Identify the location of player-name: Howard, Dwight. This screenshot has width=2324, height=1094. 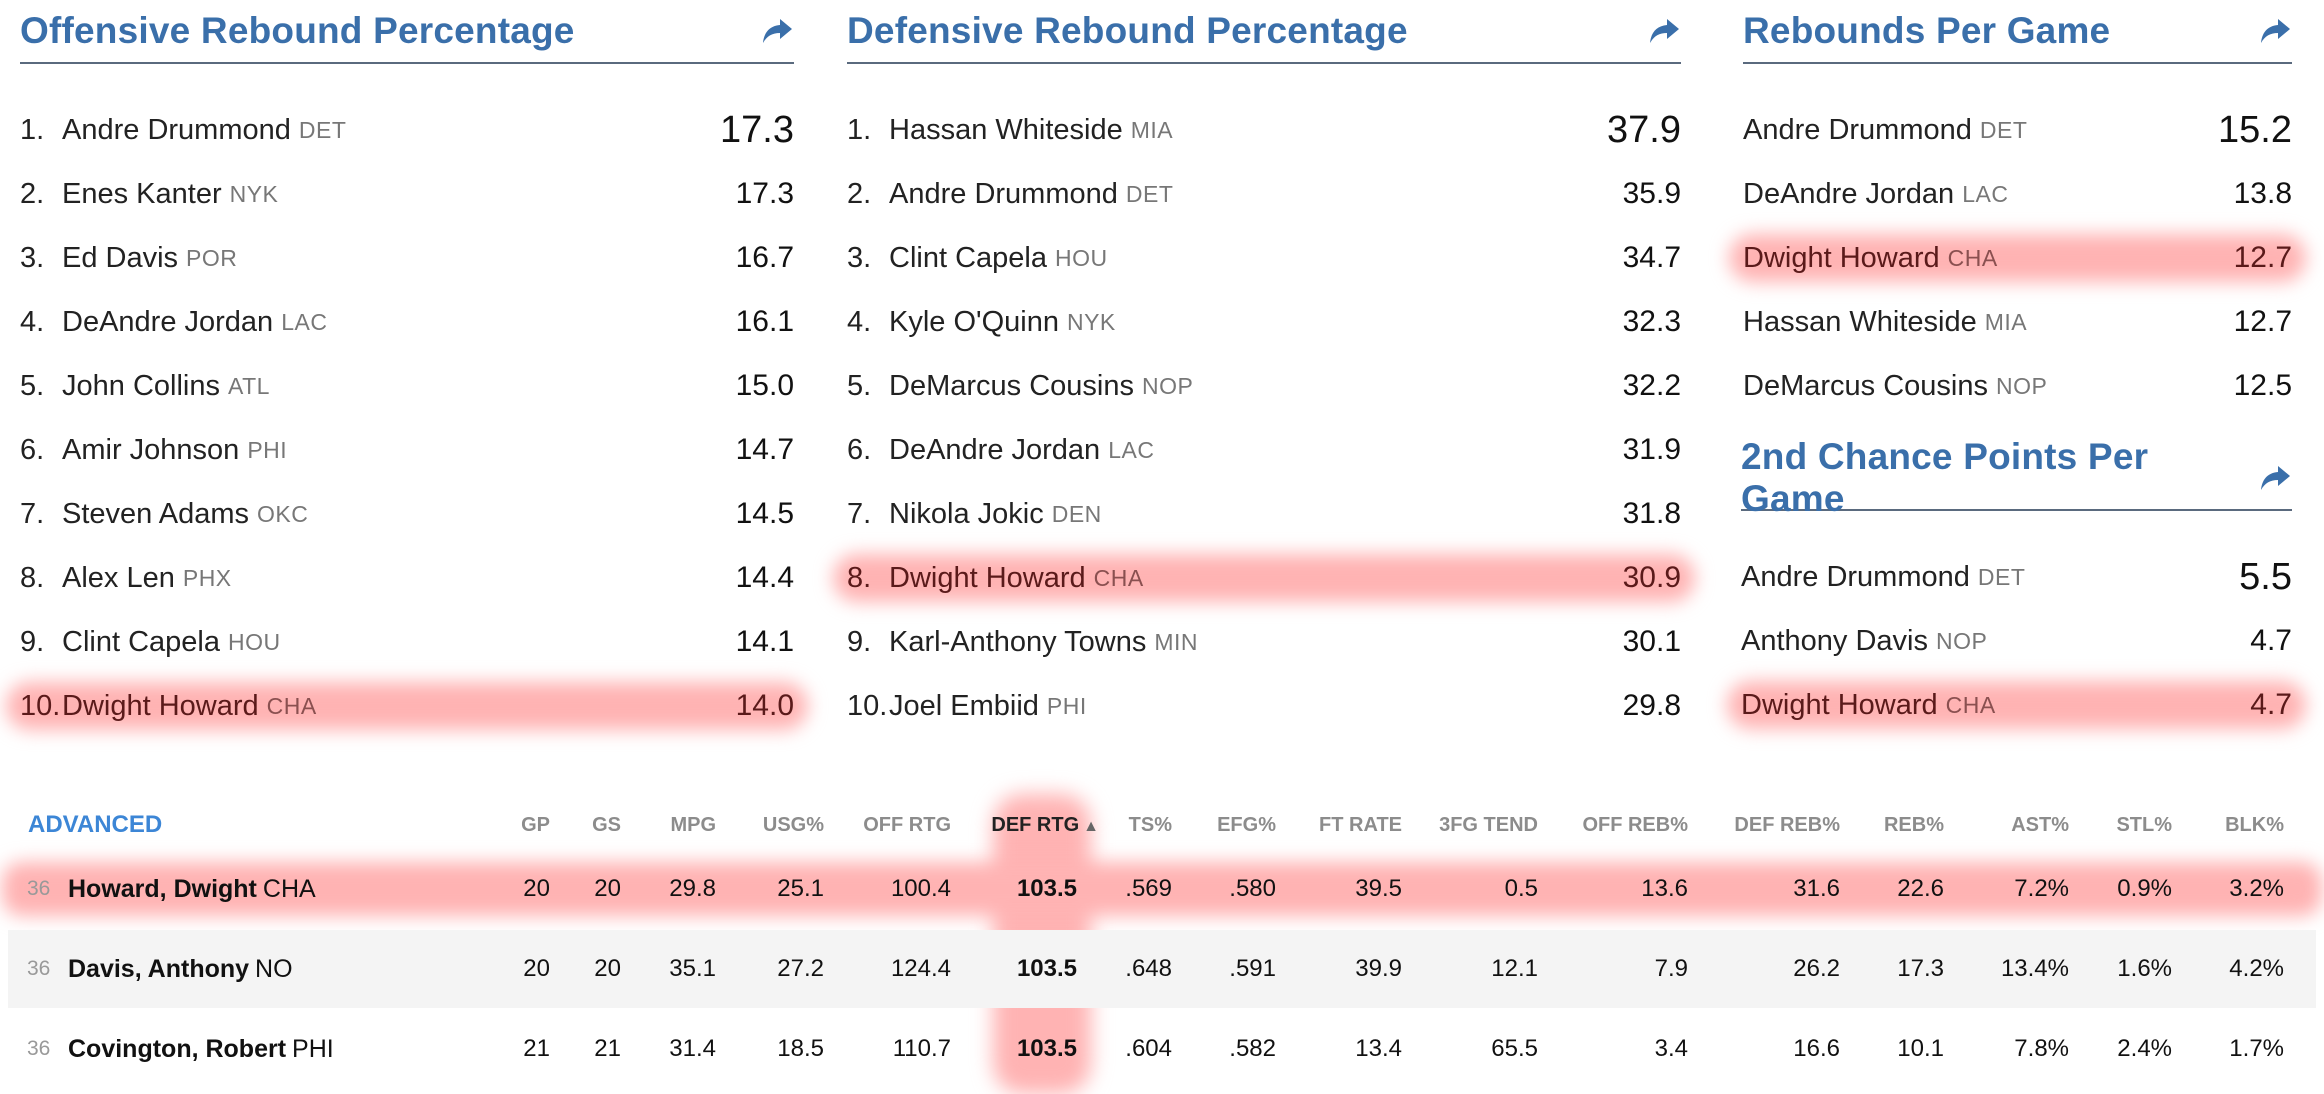
(162, 889).